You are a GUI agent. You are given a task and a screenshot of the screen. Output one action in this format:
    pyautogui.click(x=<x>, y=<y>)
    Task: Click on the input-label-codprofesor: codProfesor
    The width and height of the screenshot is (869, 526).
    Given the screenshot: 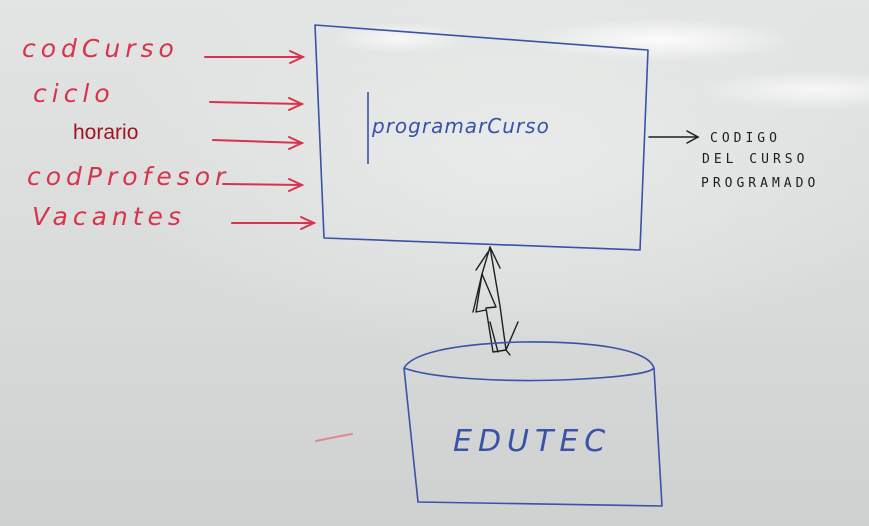 What is the action you would take?
    pyautogui.click(x=129, y=176)
    